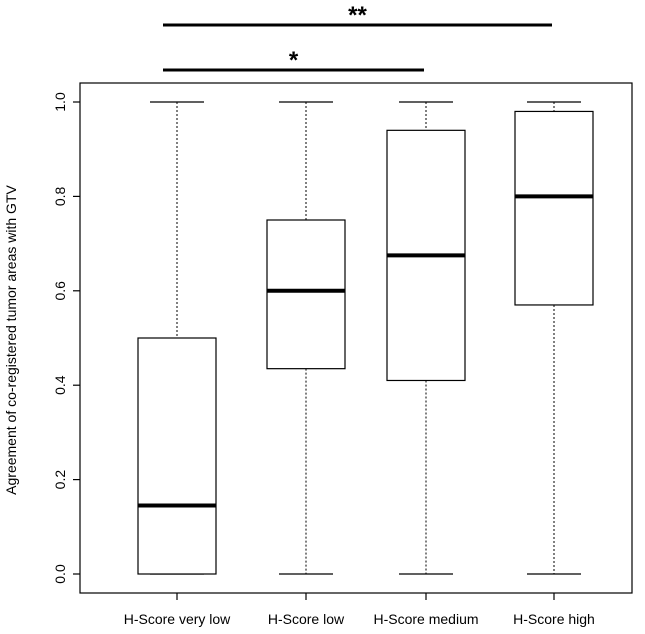 This screenshot has width=645, height=634. I want to click on y-tick-label: 0.4, so click(60, 385).